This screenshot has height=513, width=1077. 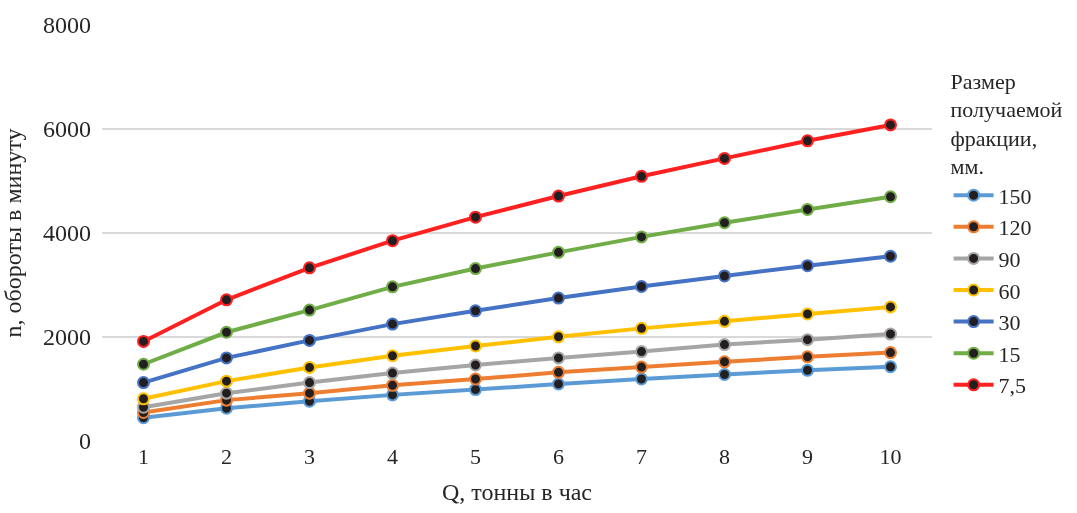 What do you see at coordinates (1009, 354) in the screenshot?
I see `legend-label: 15` at bounding box center [1009, 354].